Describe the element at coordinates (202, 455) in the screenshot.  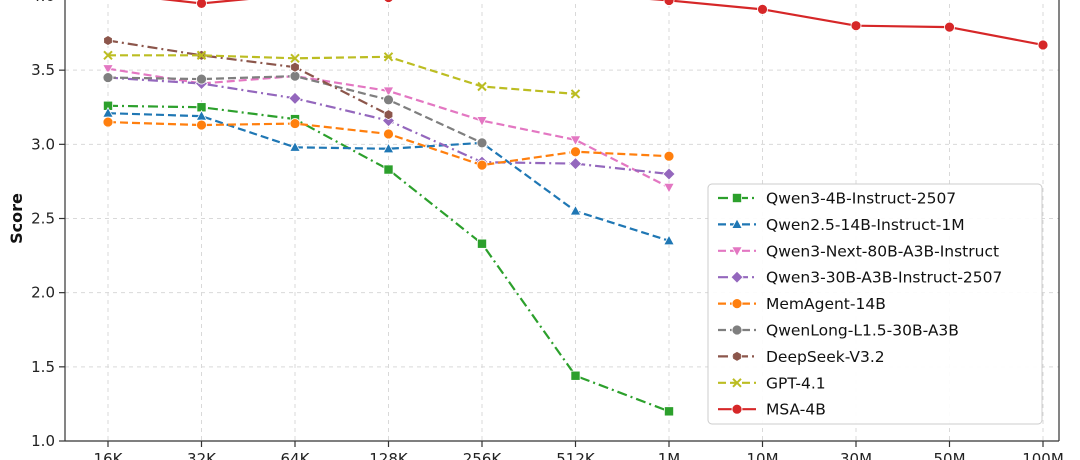
I see `x-tick-label: 32K` at that location.